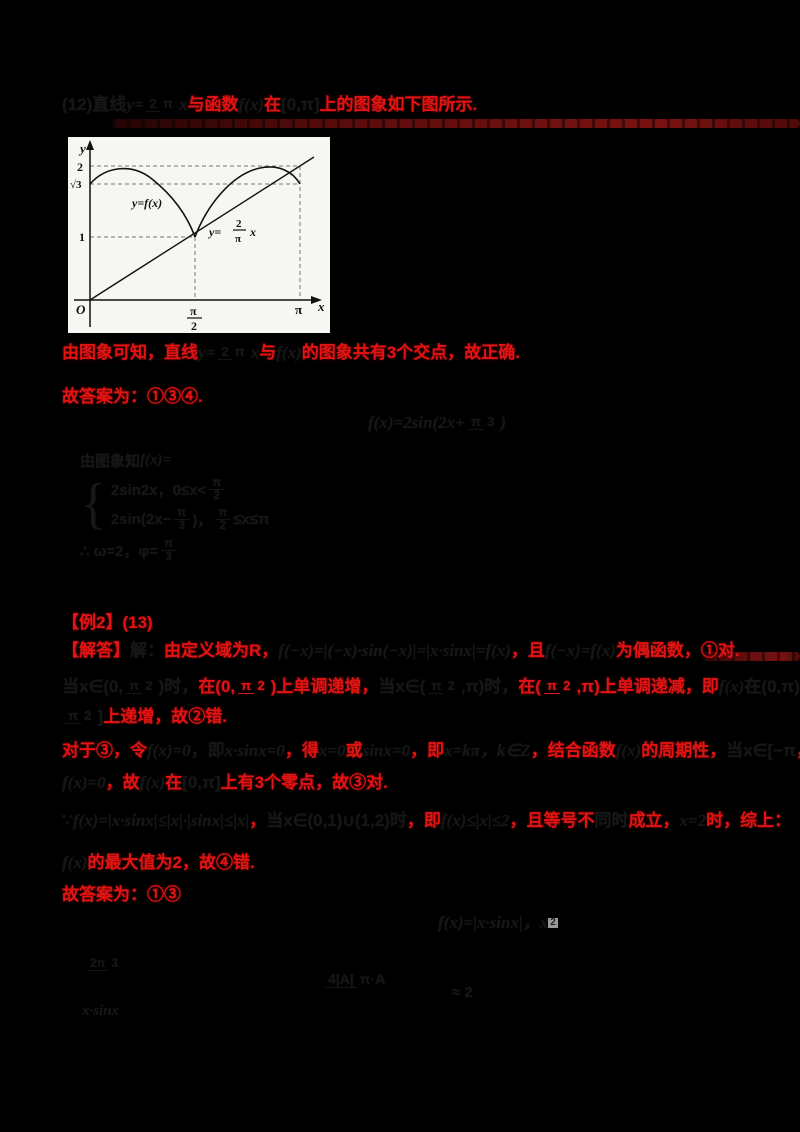 This screenshot has width=800, height=1132. Describe the element at coordinates (82, 148) in the screenshot. I see `y-axis-label: y` at that location.